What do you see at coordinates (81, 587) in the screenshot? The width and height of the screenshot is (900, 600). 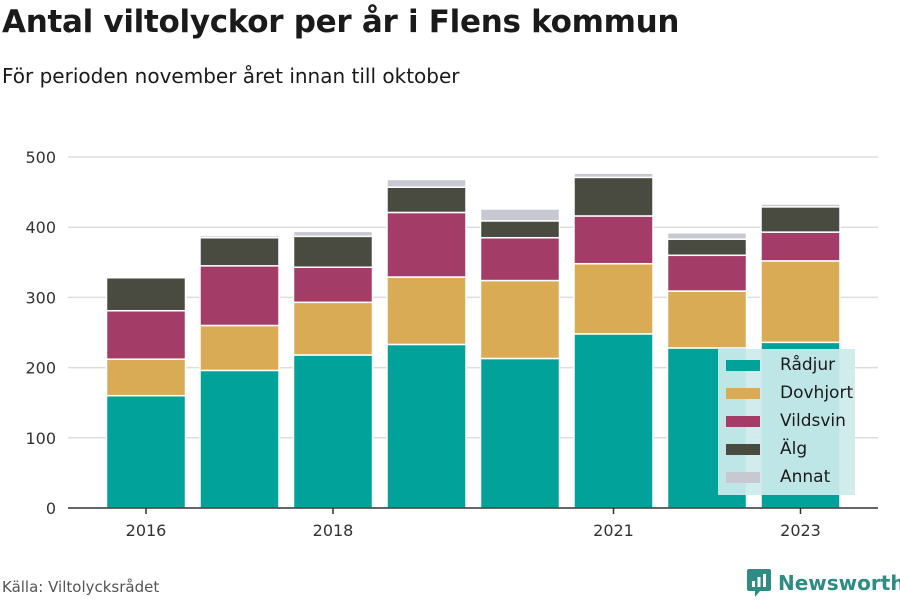 I see `source-note: Källa: Viltolycksrådet` at bounding box center [81, 587].